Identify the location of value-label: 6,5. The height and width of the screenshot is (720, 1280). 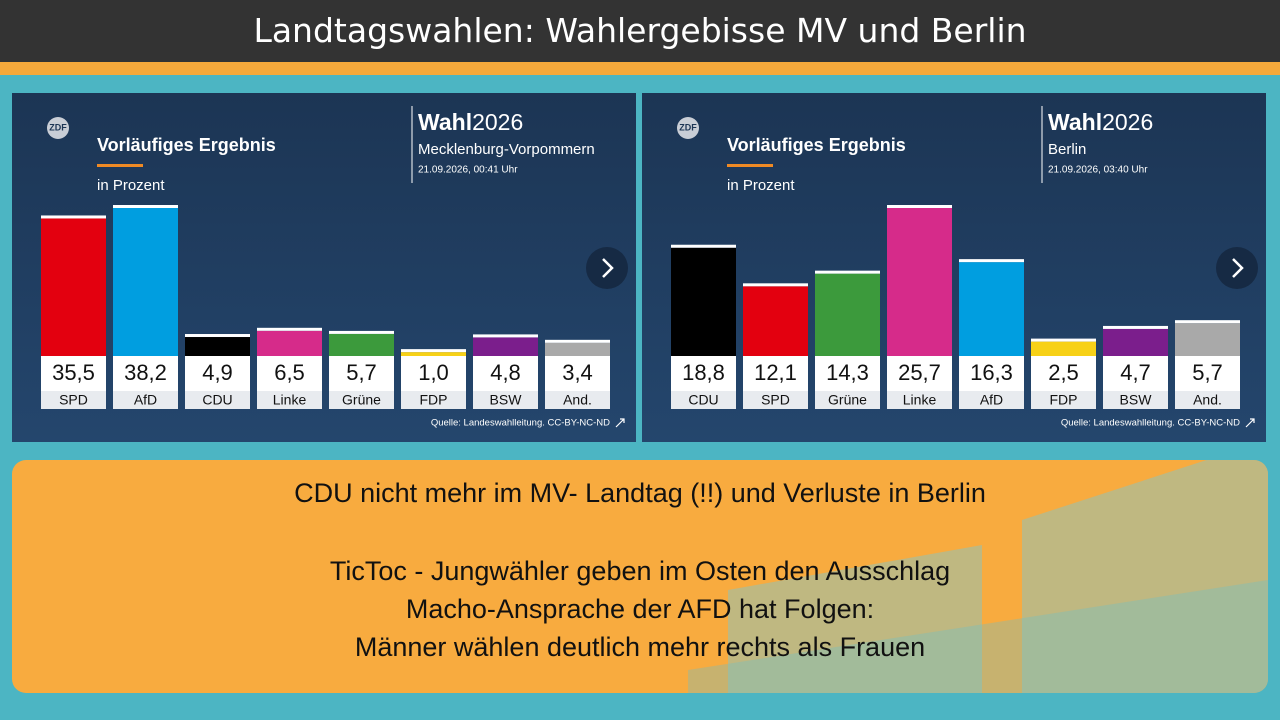
(289, 372).